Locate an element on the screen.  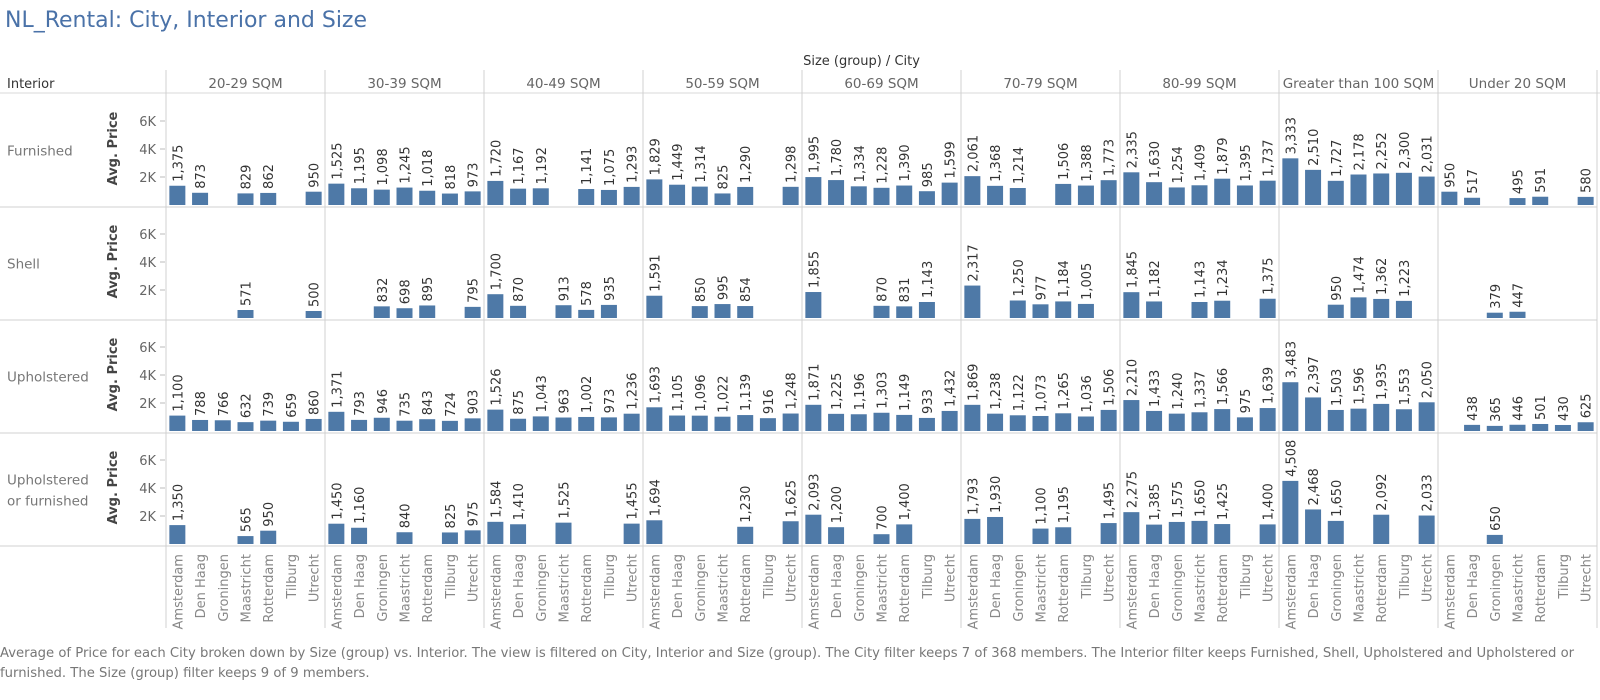
y-tick-label: 2K is located at coordinates (147, 291).